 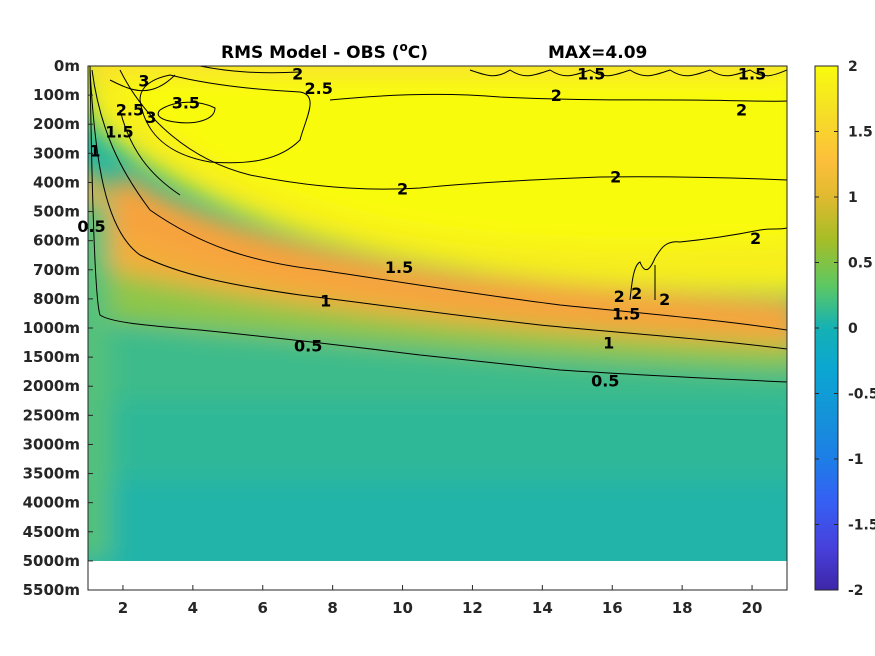 What do you see at coordinates (324, 51) in the screenshot?
I see `chart-title: RMS Model - OBS (oC)` at bounding box center [324, 51].